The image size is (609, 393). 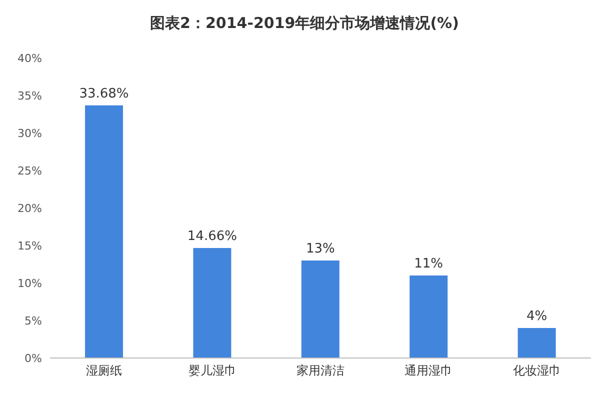 I want to click on y-tick-label: 15%, so click(x=30, y=245).